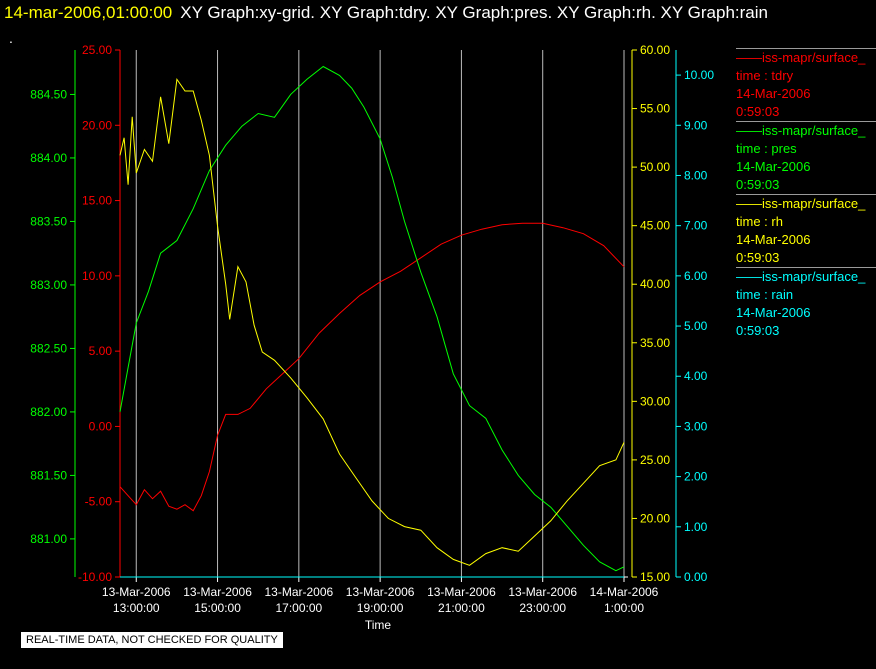  I want to click on x-tick-label: 15:00:00, so click(217, 608).